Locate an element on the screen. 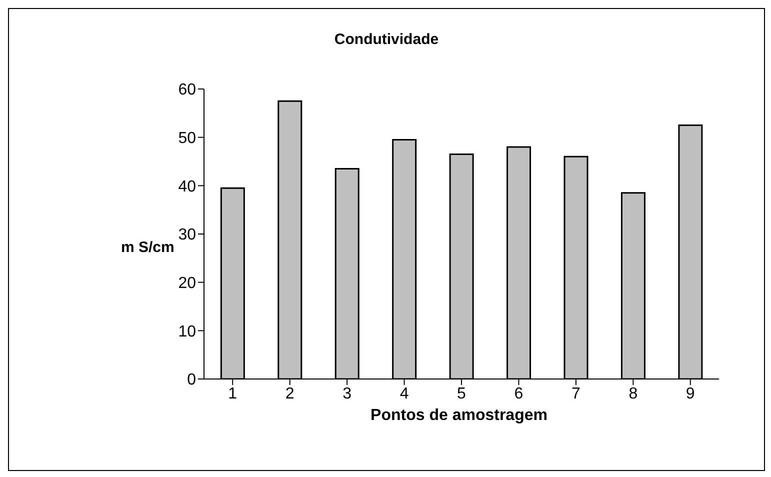 The width and height of the screenshot is (771, 477). chart-title: Condutividade is located at coordinates (386, 39).